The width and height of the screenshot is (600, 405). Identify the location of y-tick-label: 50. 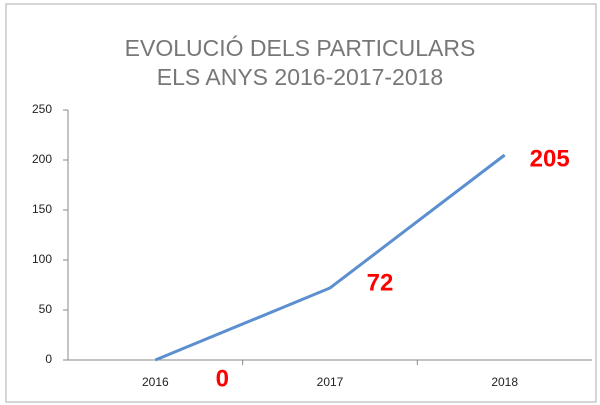
(46, 309).